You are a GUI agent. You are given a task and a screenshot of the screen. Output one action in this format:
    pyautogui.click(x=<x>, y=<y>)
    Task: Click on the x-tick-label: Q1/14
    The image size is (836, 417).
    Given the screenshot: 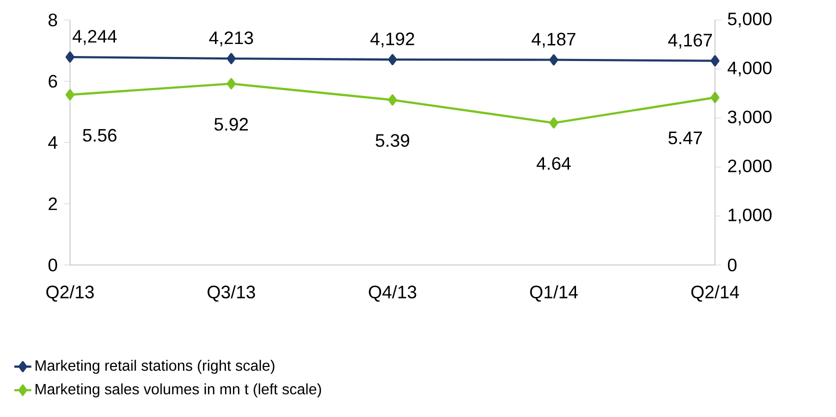 What is the action you would take?
    pyautogui.click(x=554, y=293)
    